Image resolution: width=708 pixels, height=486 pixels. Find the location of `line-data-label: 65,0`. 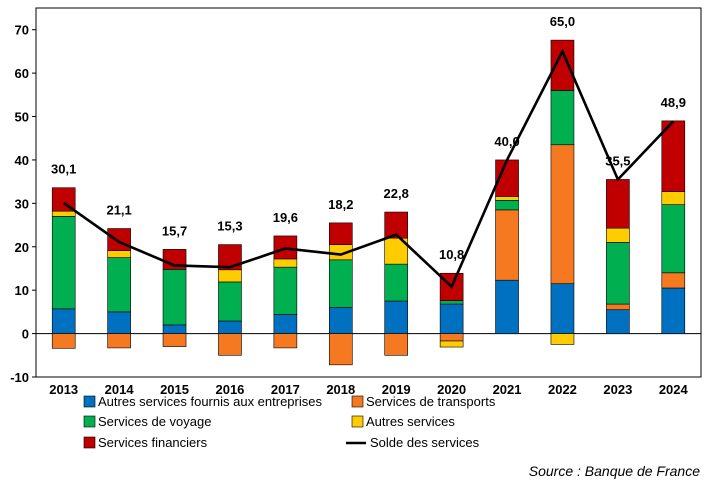

line-data-label: 65,0 is located at coordinates (562, 21).